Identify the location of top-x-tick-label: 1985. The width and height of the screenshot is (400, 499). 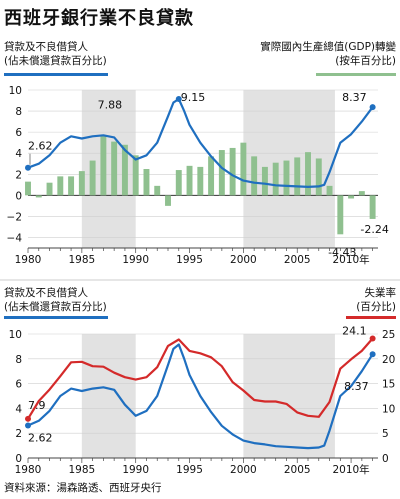
(81, 260).